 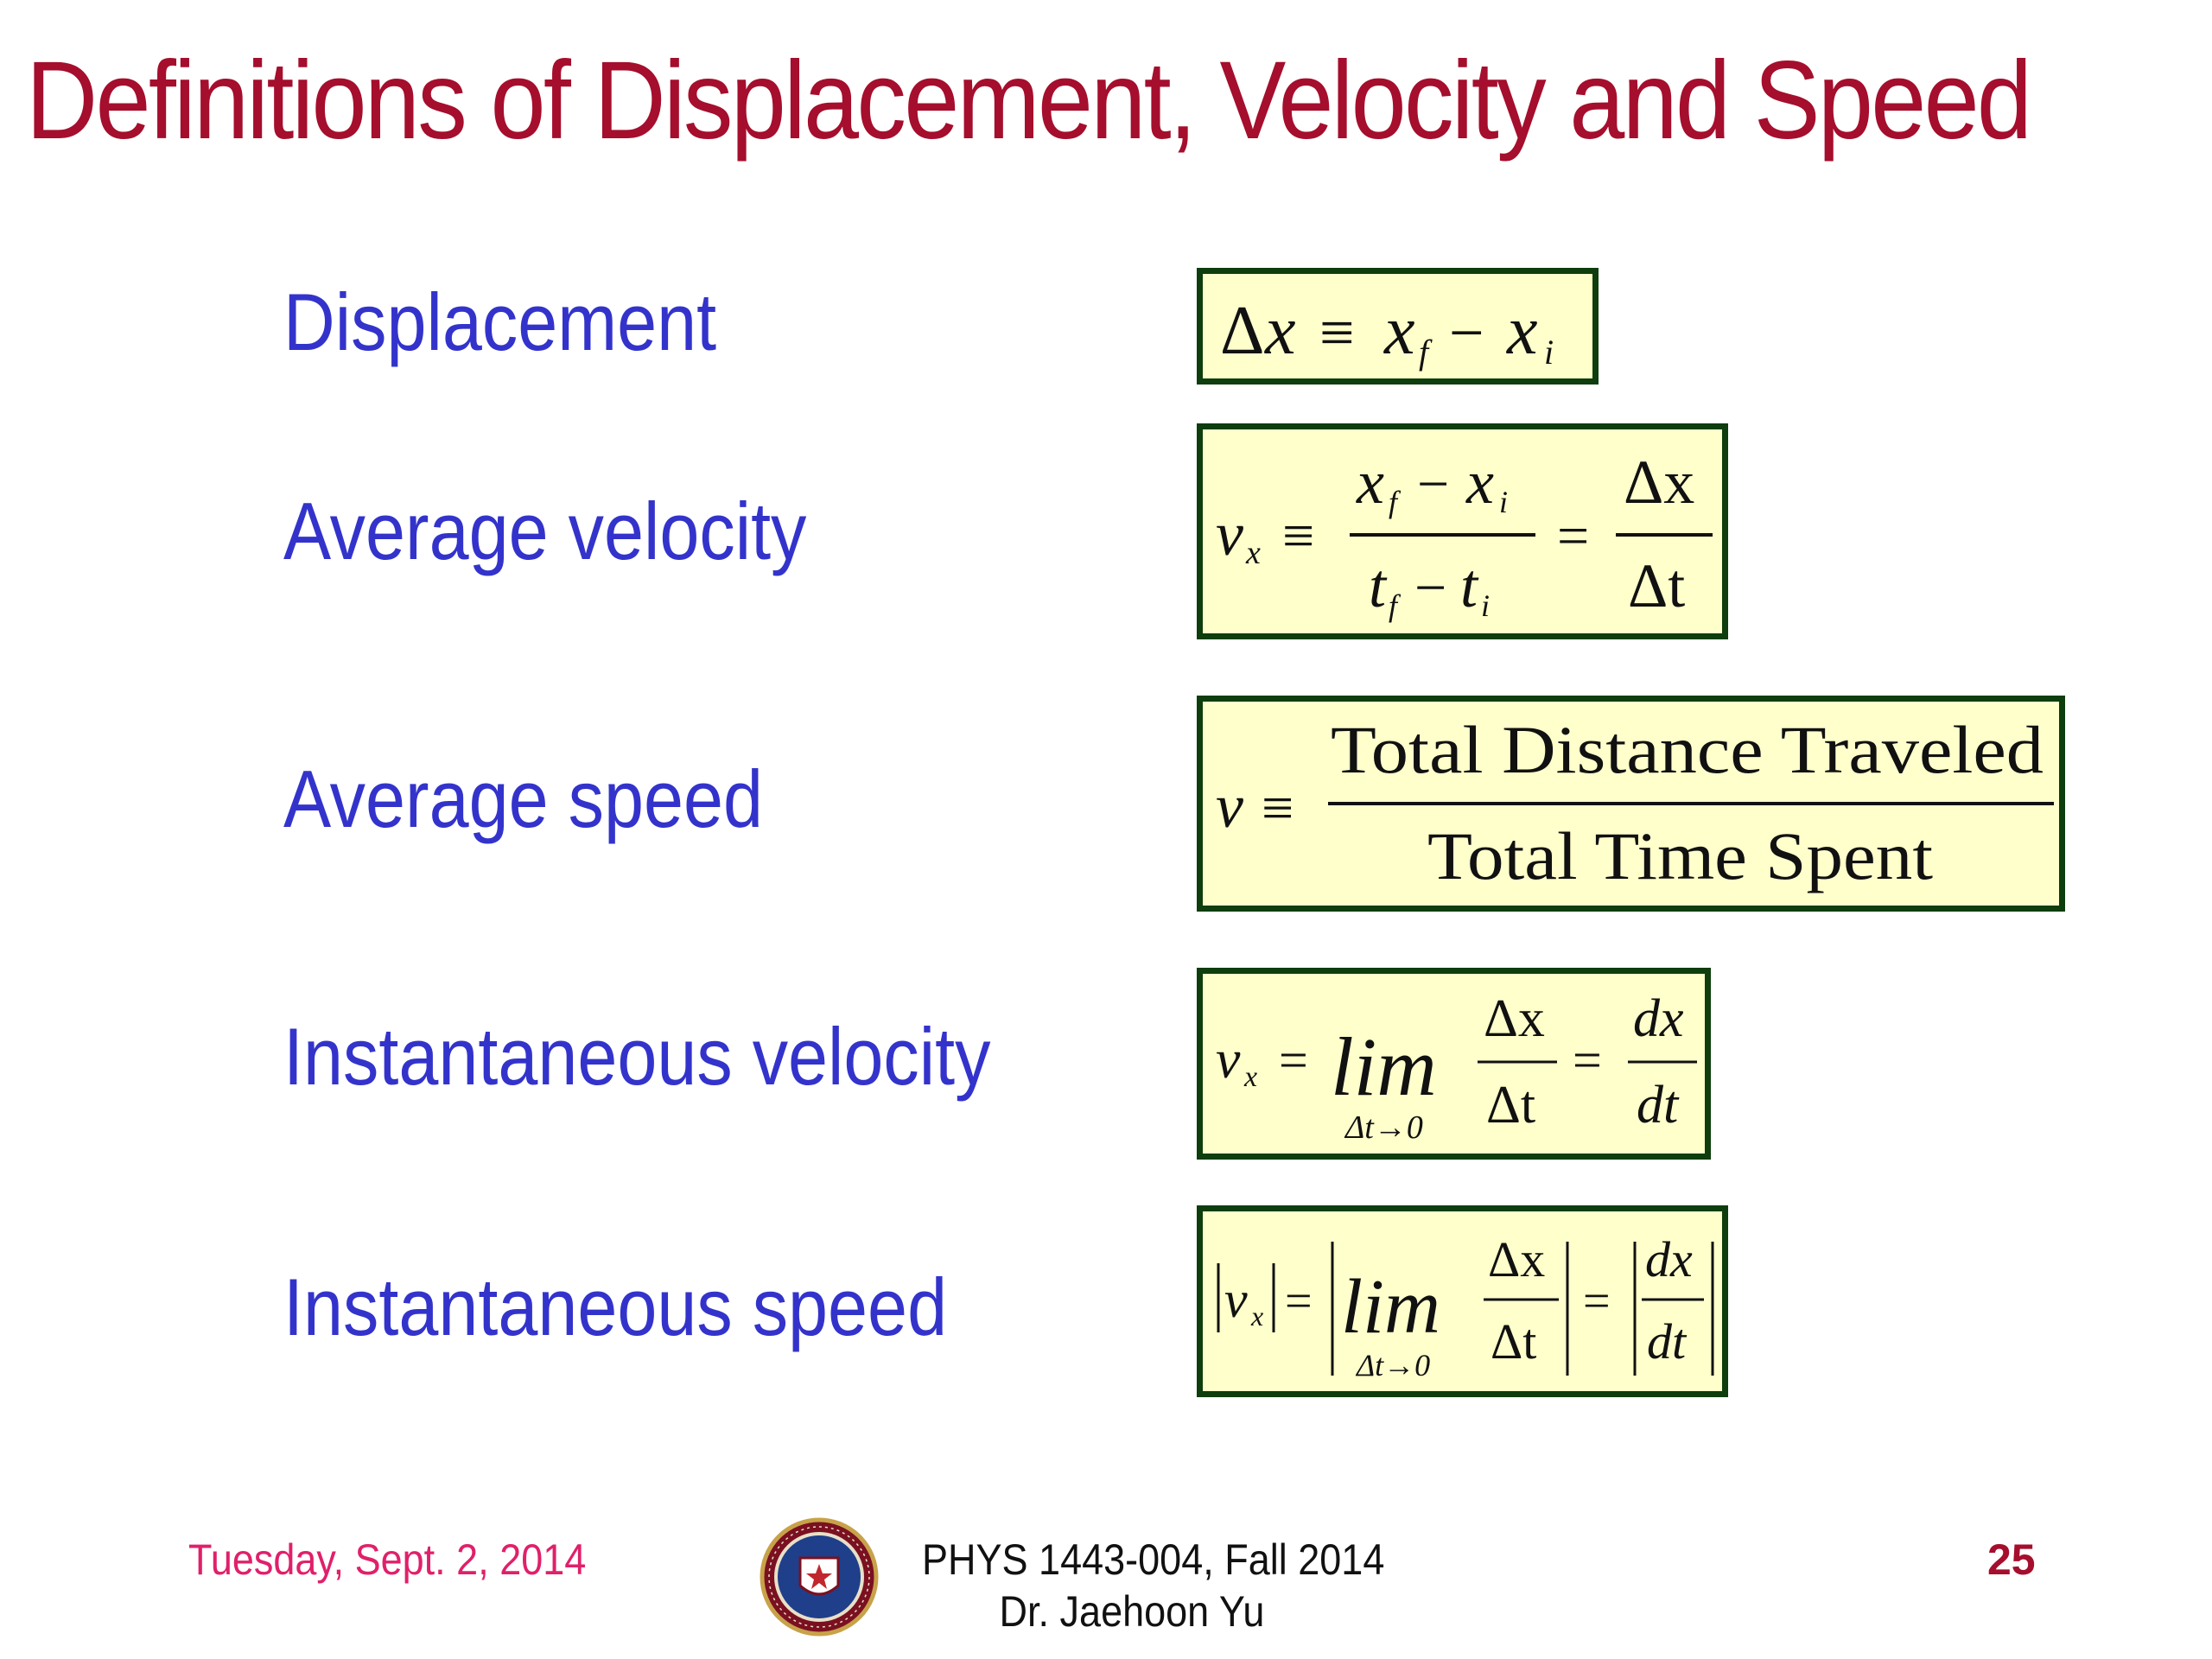 I want to click on formula-box-instantaneous-velocity: v x = lim Δt→0 Δx Δt = dx dt, so click(x=1454, y=1064).